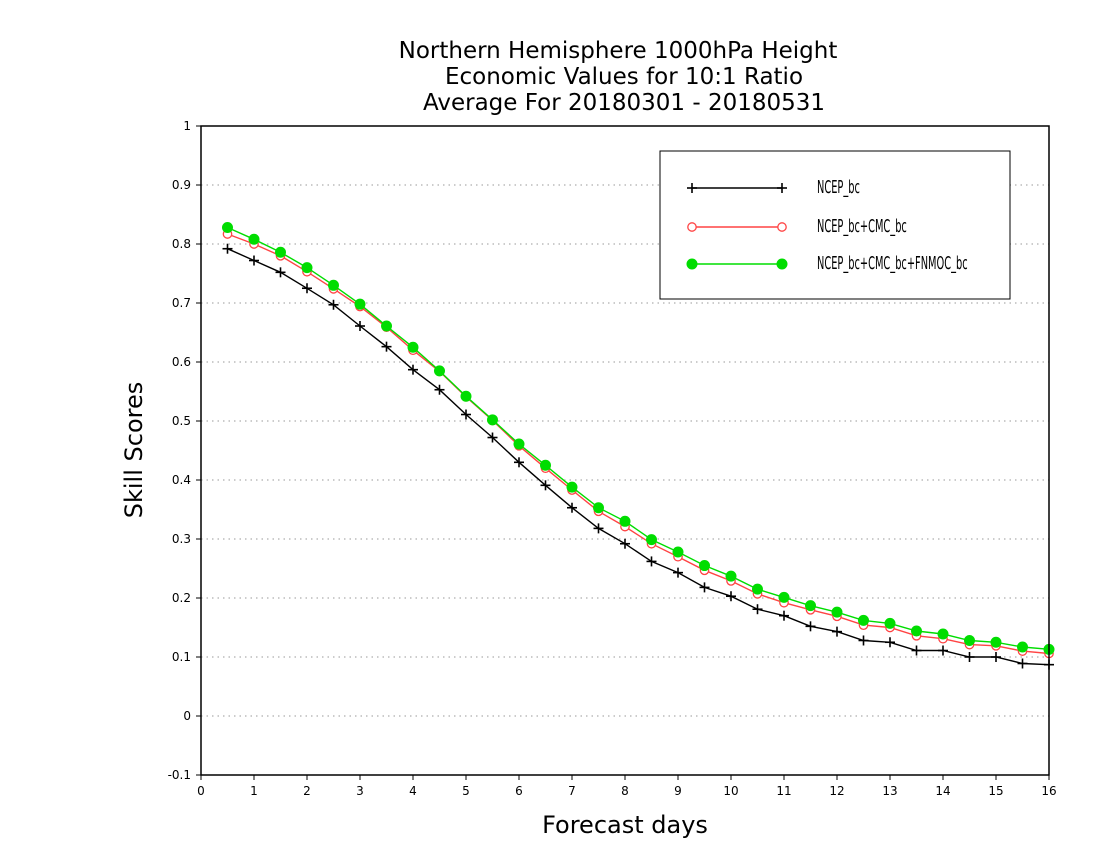 The image size is (1100, 855). Describe the element at coordinates (618, 51) in the screenshot. I see `chart-title-line-1: Northern Hemisphere 1000hPa Height` at that location.